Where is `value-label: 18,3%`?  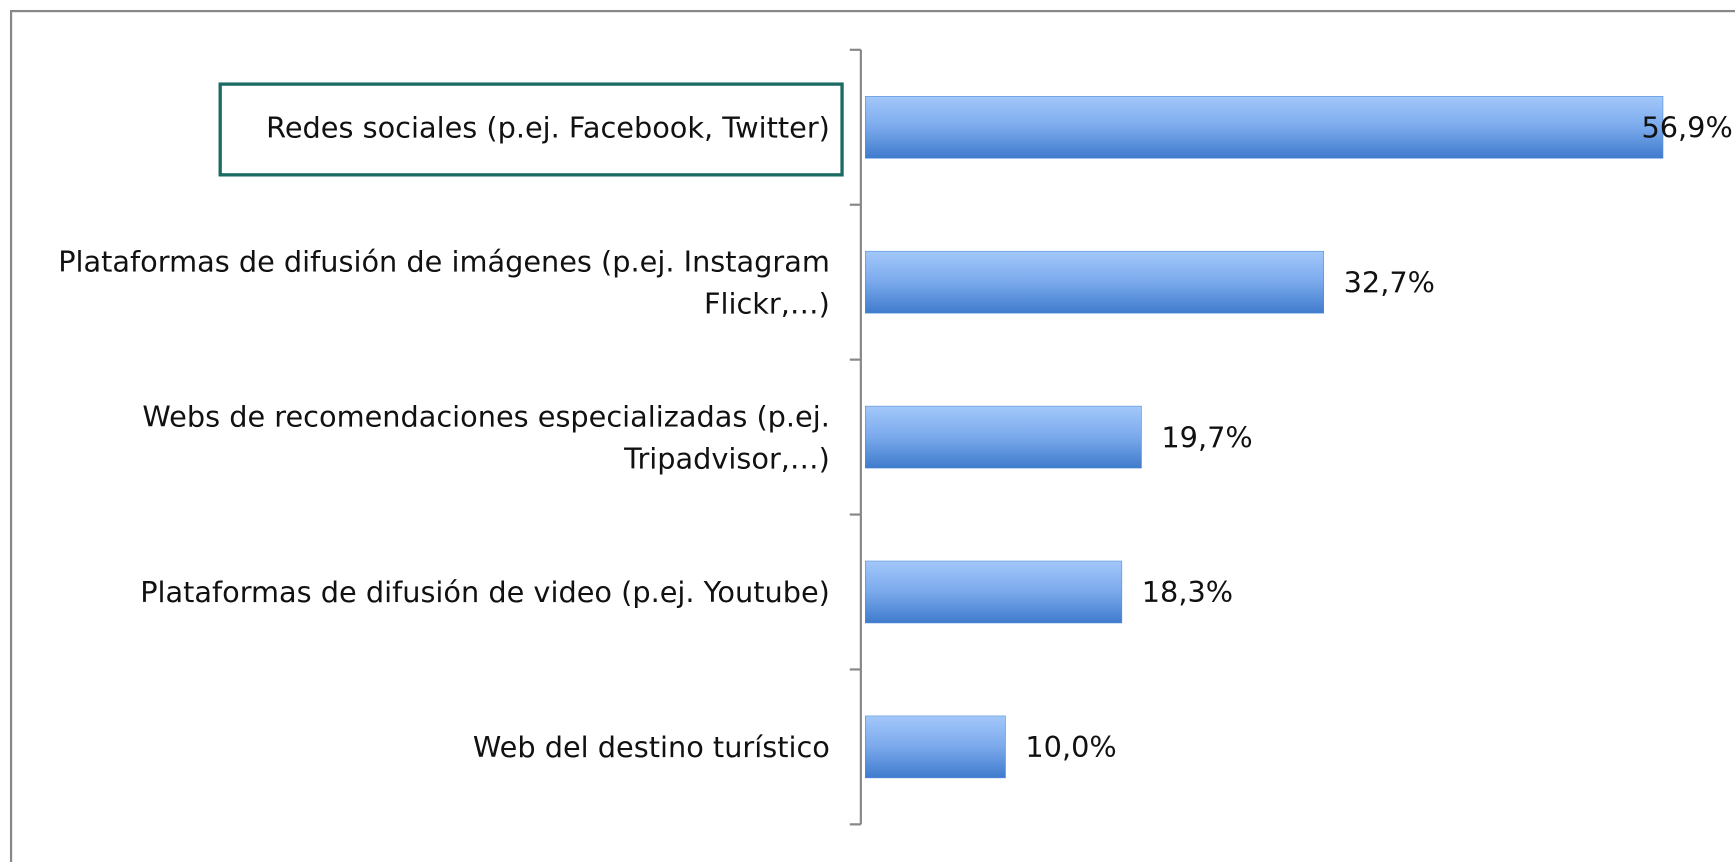
value-label: 18,3% is located at coordinates (1187, 592).